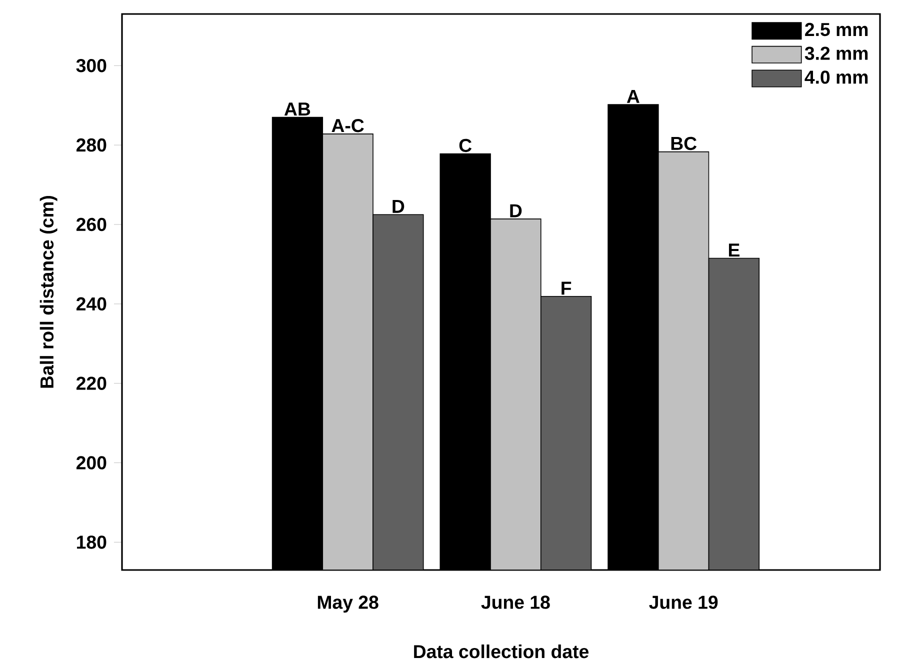 This screenshot has width=921, height=665. Describe the element at coordinates (91, 225) in the screenshot. I see `y-tick-label: 260` at that location.